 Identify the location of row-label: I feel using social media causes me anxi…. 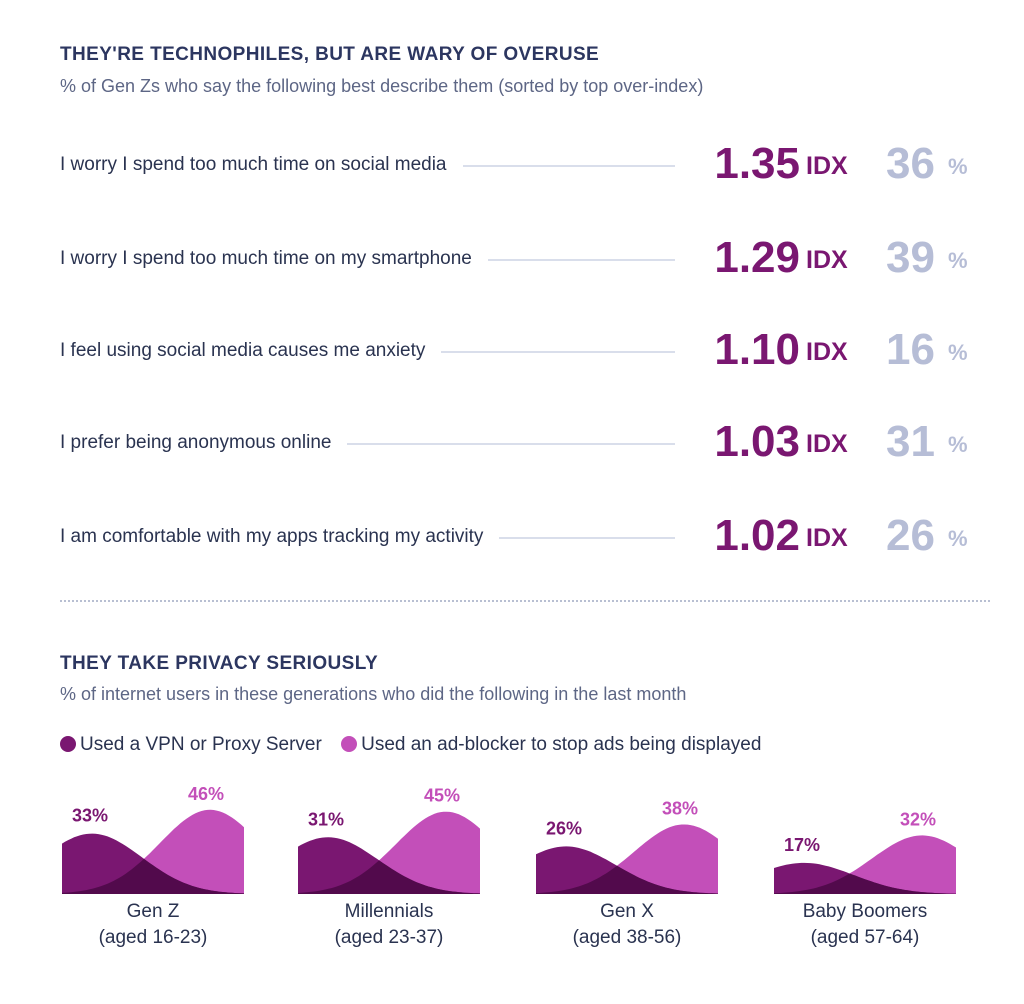
(243, 350).